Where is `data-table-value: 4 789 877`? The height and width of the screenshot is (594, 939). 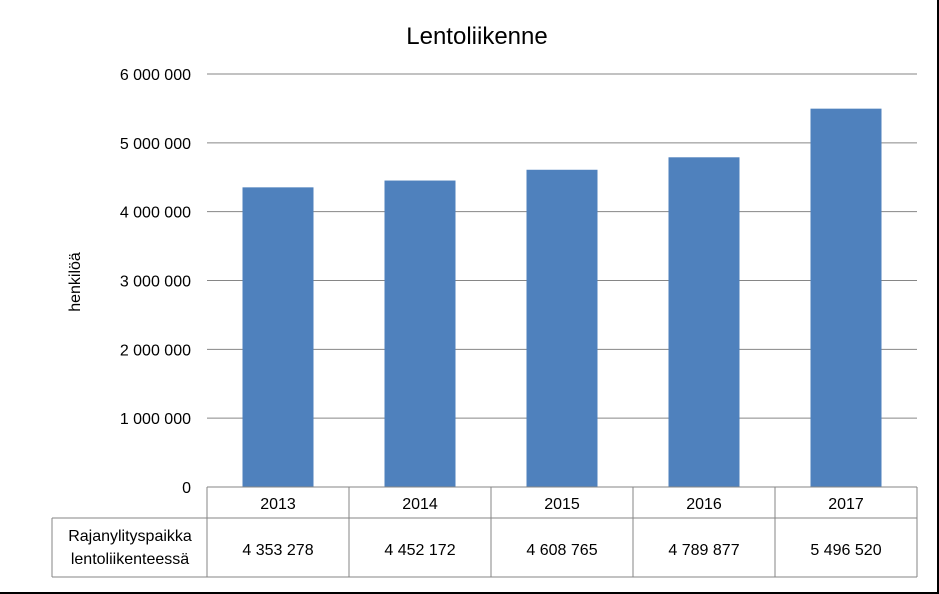 data-table-value: 4 789 877 is located at coordinates (703, 550).